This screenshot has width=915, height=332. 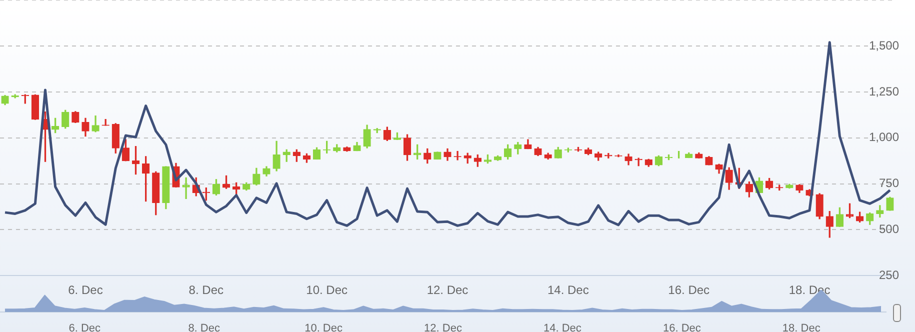 What do you see at coordinates (889, 275) in the screenshot?
I see `y-tick-label: 250` at bounding box center [889, 275].